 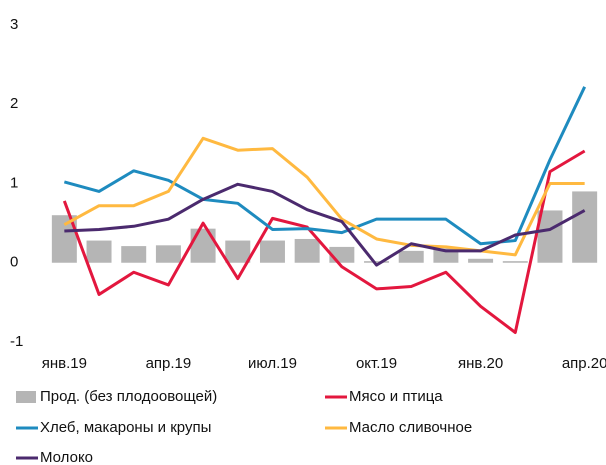 I want to click on x-tick-label: апр.20, so click(x=584, y=363).